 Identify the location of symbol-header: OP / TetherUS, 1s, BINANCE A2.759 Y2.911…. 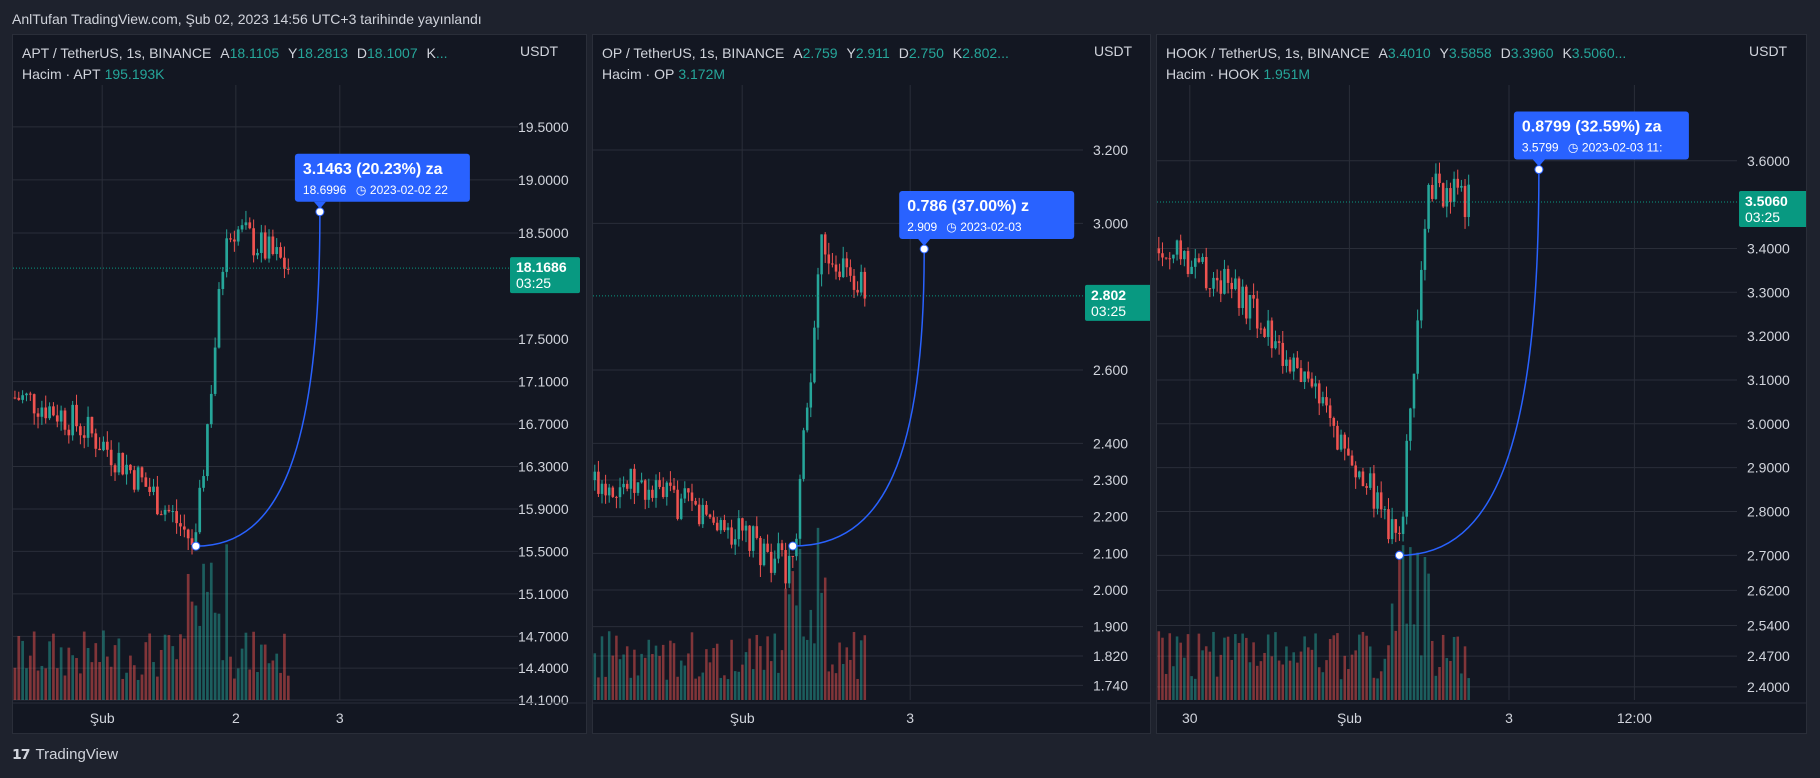
(805, 53).